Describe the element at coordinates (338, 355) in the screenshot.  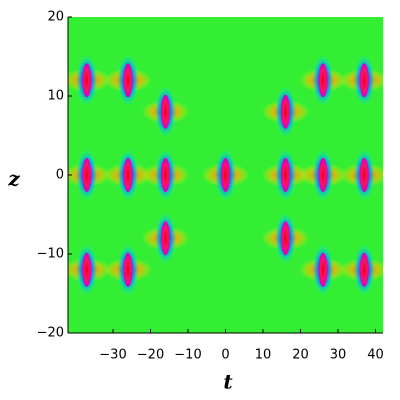
I see `x-tick-label: 30` at that location.